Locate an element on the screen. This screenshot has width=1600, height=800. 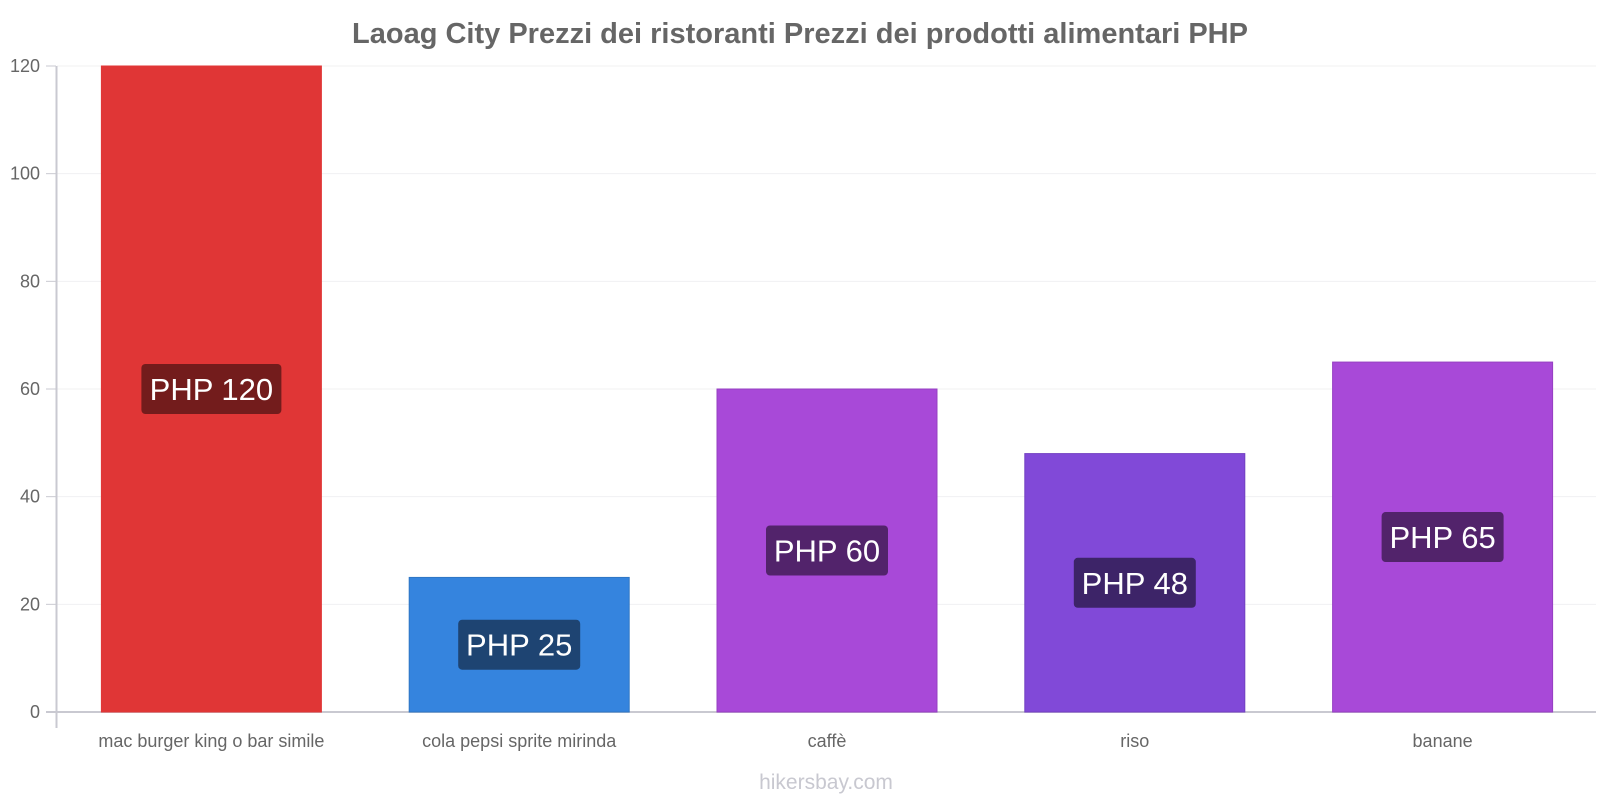
x-category-label: riso is located at coordinates (1134, 741).